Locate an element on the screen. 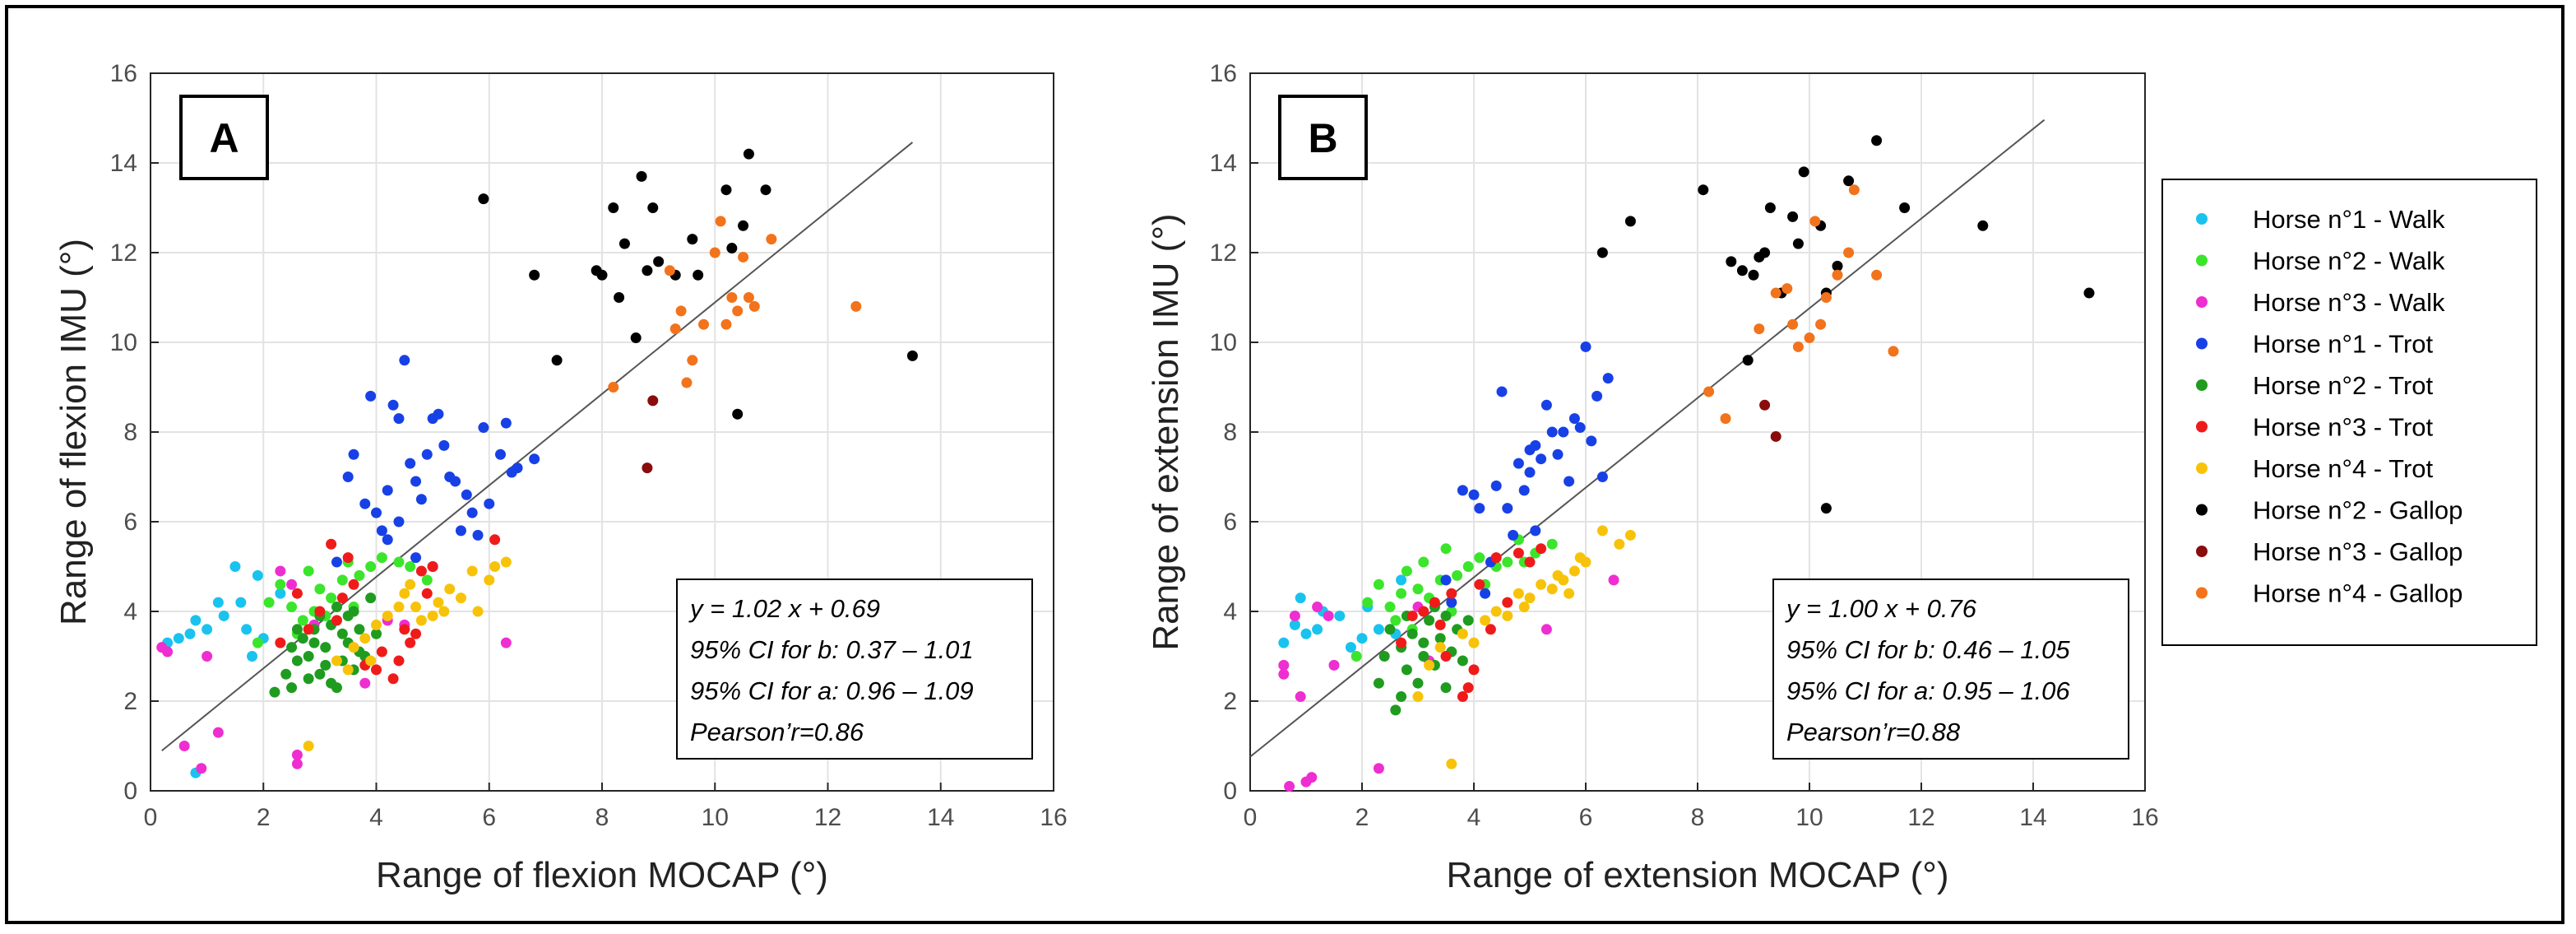 The height and width of the screenshot is (934, 2576). legend-label: Horse n°3 - Gallop is located at coordinates (2357, 551).